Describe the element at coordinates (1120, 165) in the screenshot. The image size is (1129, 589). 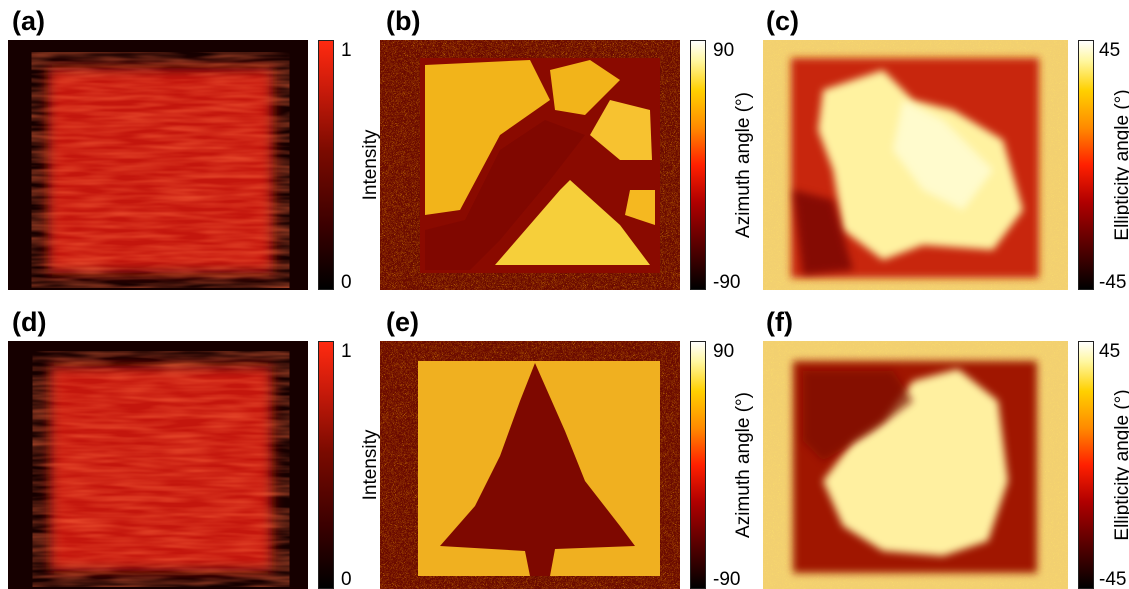
I see `panel-c-colorbar-title: Ellipticity angle (°)` at that location.